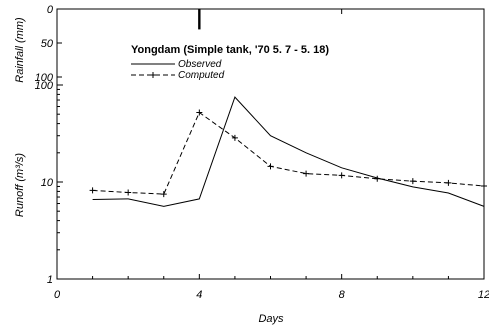  Describe the element at coordinates (199, 19) in the screenshot. I see `rainfall-bar` at that location.